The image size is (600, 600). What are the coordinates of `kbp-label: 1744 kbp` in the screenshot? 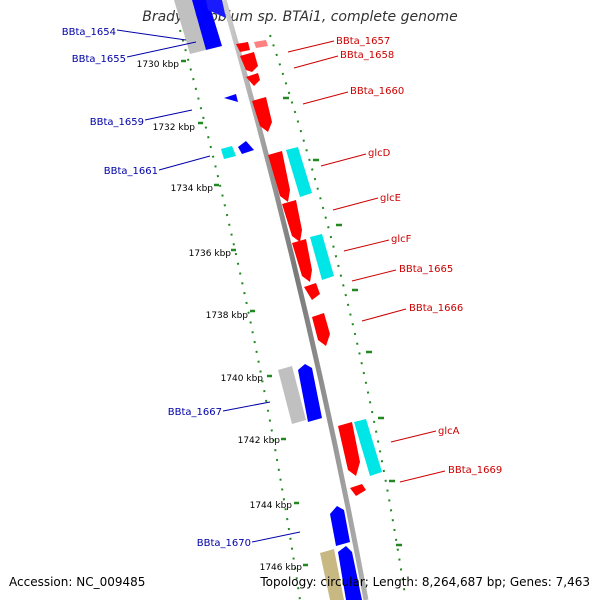 It's located at (271, 506).